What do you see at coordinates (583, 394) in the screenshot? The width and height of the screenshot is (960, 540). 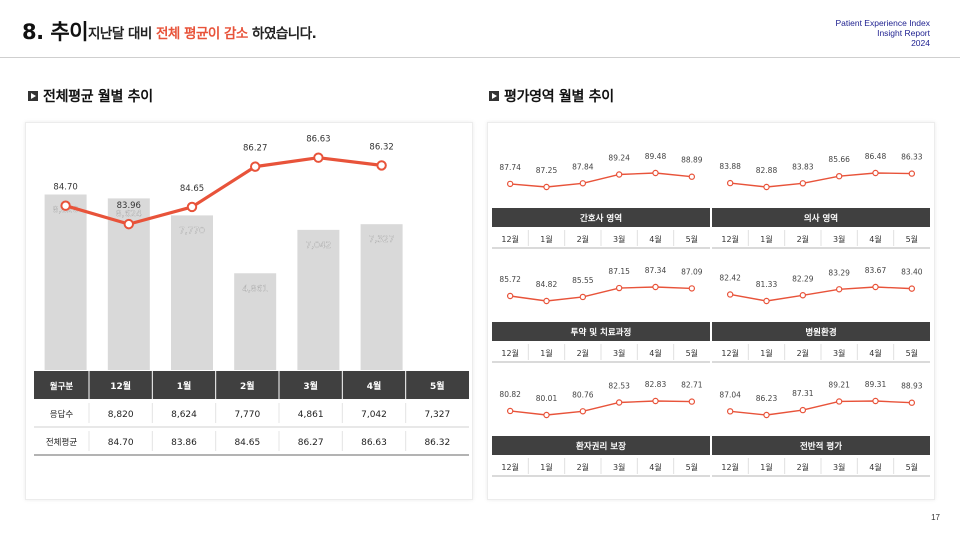 I see `area-value-4-2: 80.76` at bounding box center [583, 394].